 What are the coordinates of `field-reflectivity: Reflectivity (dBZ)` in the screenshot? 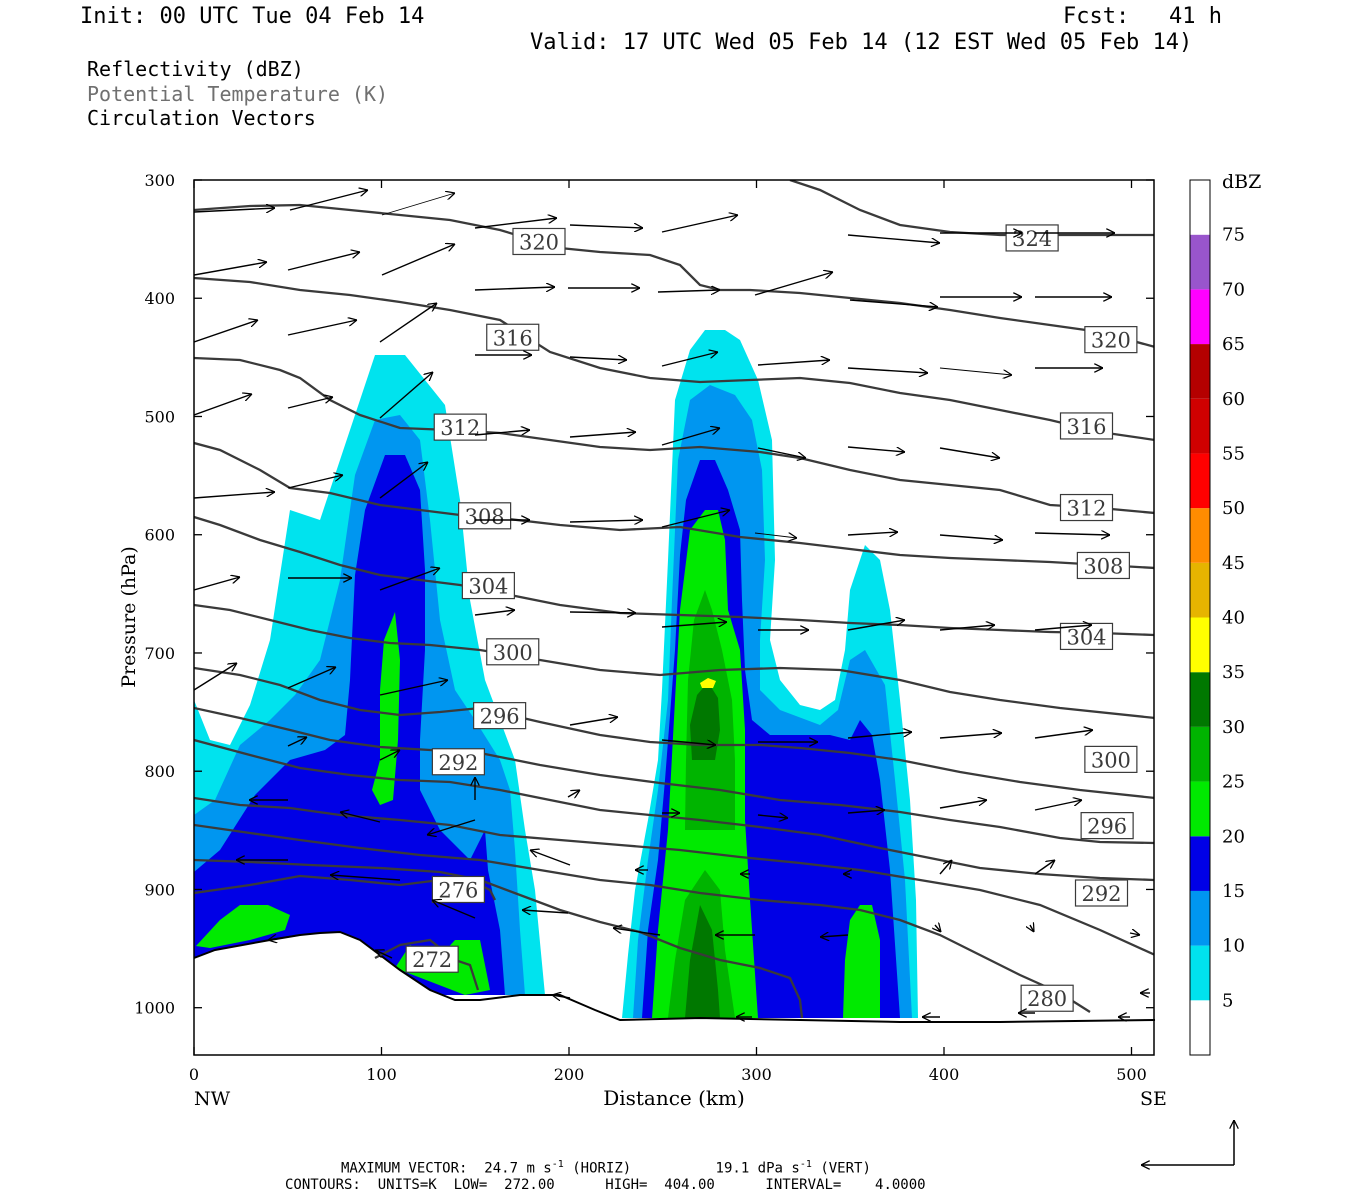 It's located at (195, 69).